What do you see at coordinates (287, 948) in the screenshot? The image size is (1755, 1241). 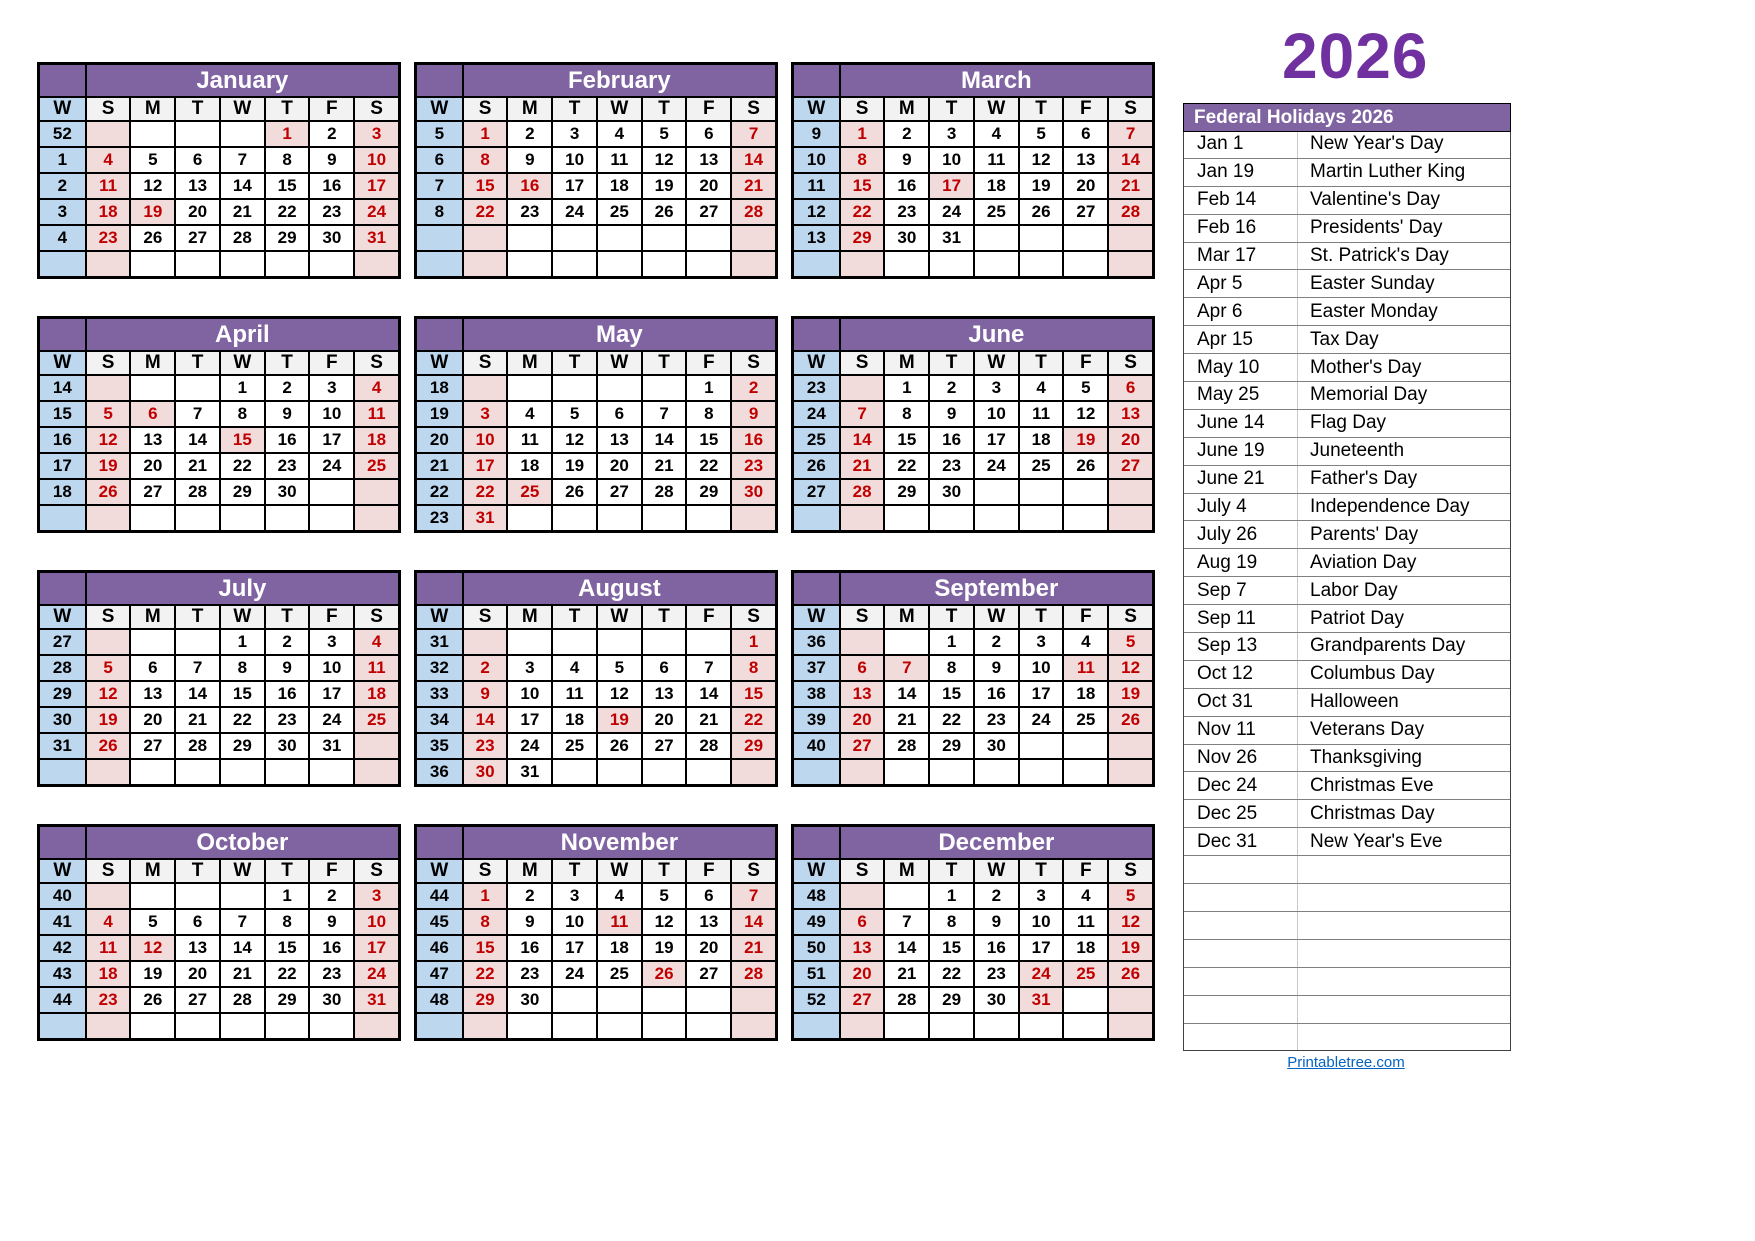 I see `day-cell: 15` at bounding box center [287, 948].